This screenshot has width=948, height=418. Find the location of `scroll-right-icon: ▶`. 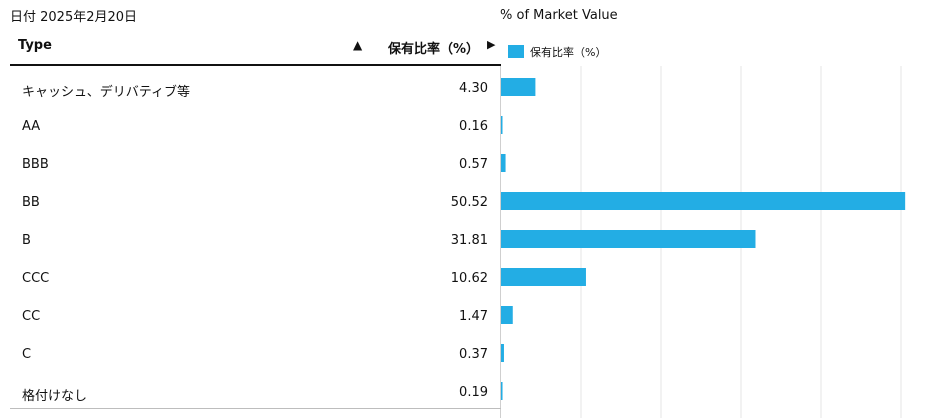

scroll-right-icon: ▶ is located at coordinates (491, 44).